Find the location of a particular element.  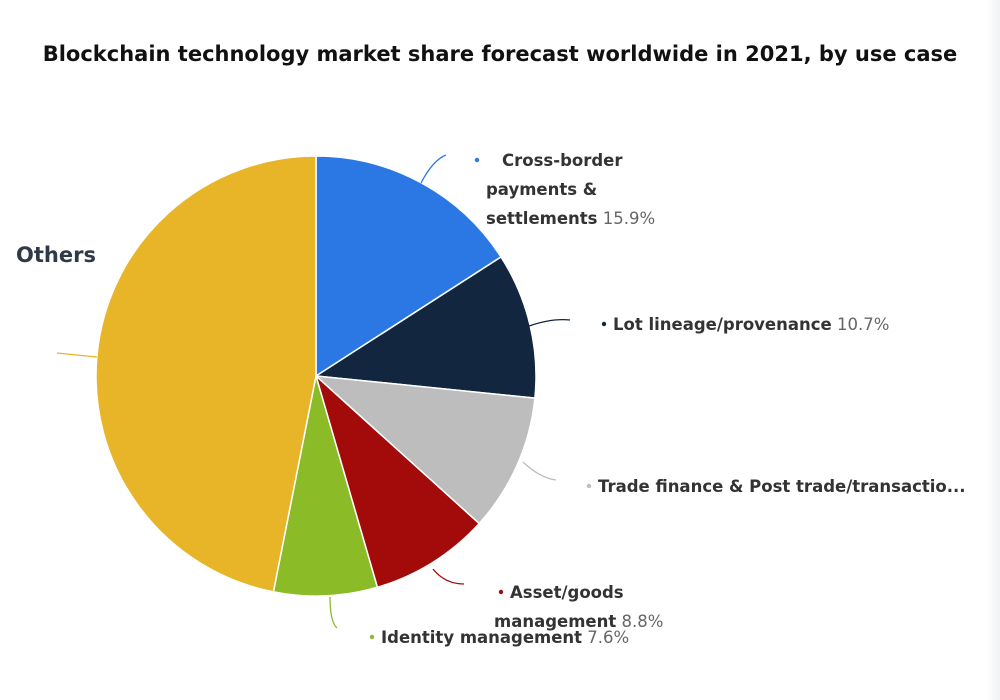

slice-label: Identity management 7.6% is located at coordinates (505, 637).